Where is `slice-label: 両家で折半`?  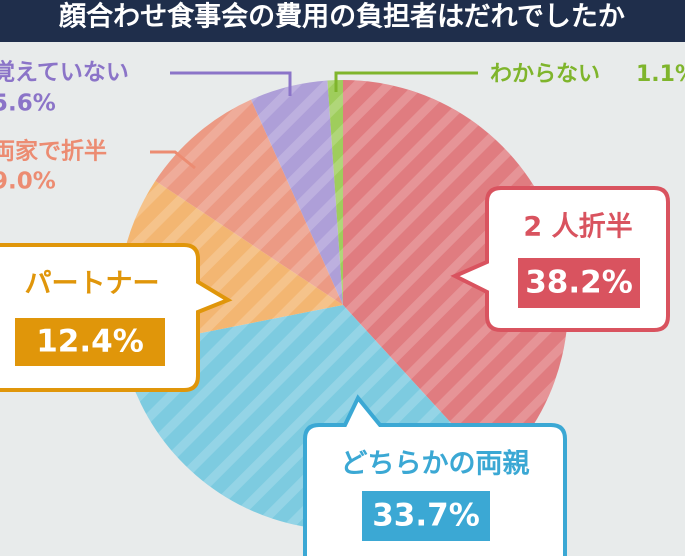
slice-label: 両家で折半 is located at coordinates (53, 151).